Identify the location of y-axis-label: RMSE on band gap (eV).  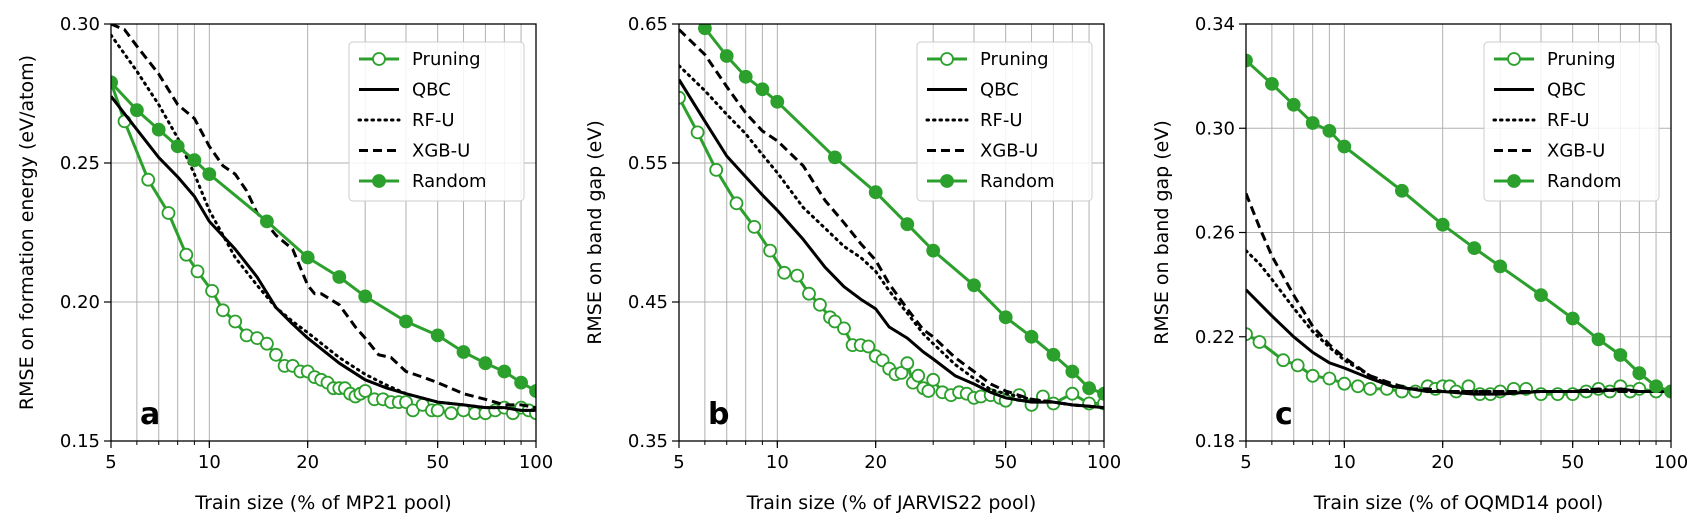
(595, 232).